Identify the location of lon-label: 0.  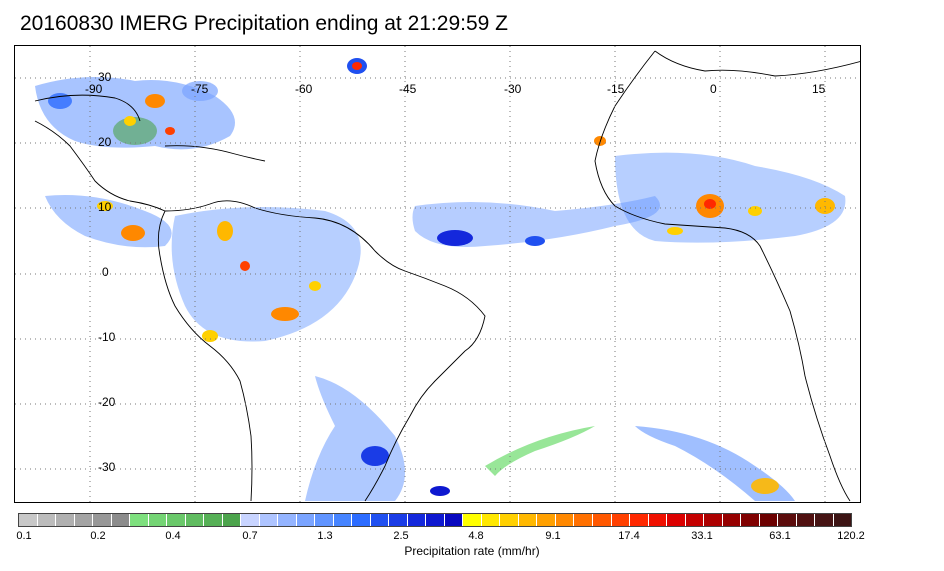
(713, 89).